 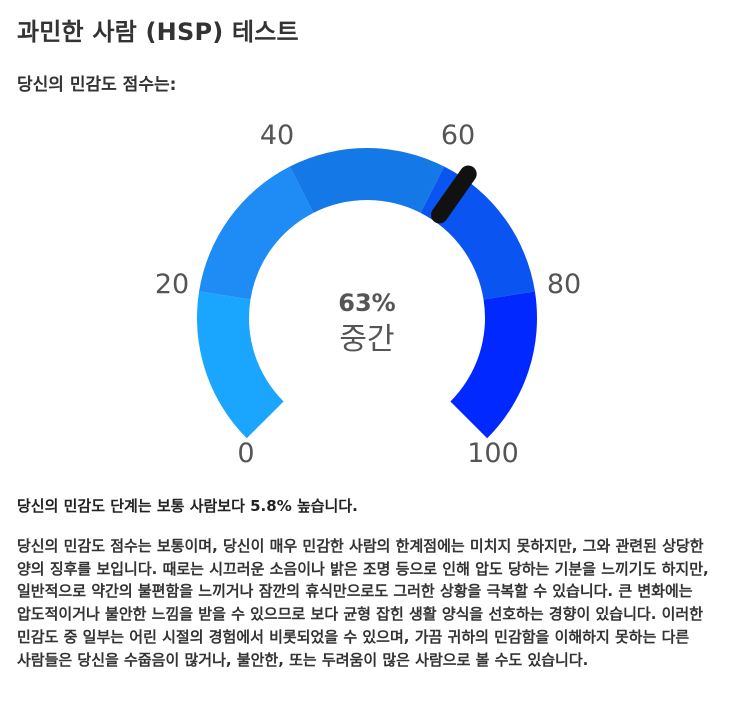 I want to click on gauge-needle, so click(x=453, y=194).